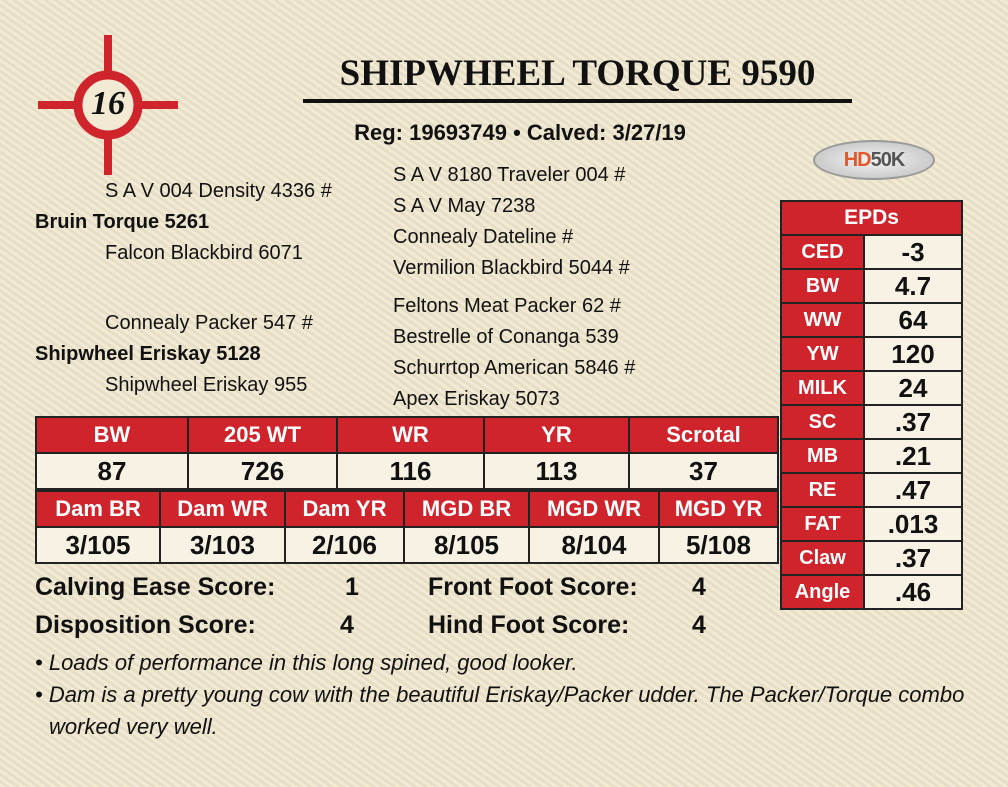 The image size is (1008, 787). Describe the element at coordinates (913, 592) in the screenshot. I see `epd-value: .46` at that location.